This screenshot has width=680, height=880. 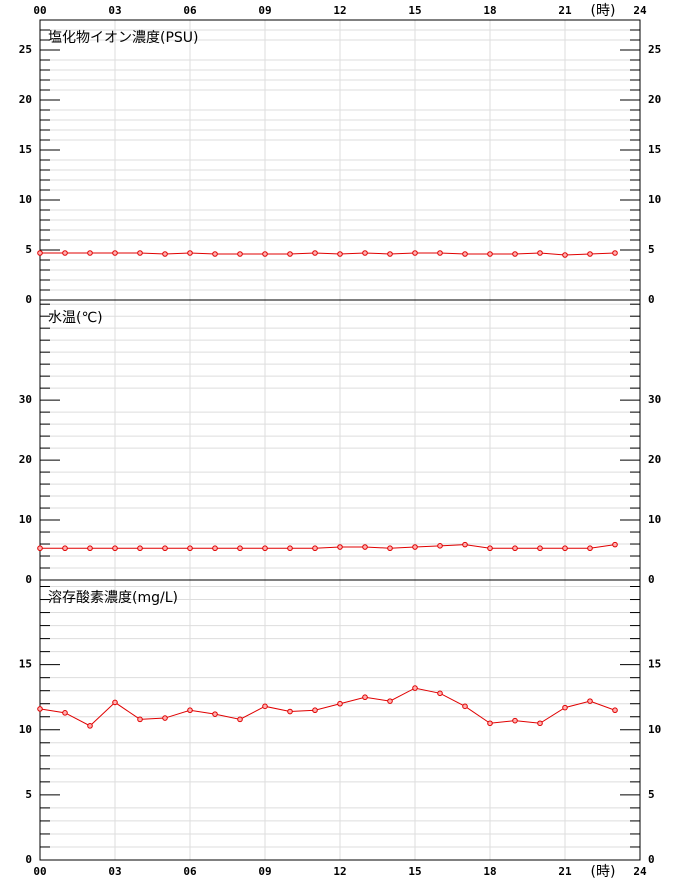 I want to click on x-tick-label: 18, so click(x=489, y=871).